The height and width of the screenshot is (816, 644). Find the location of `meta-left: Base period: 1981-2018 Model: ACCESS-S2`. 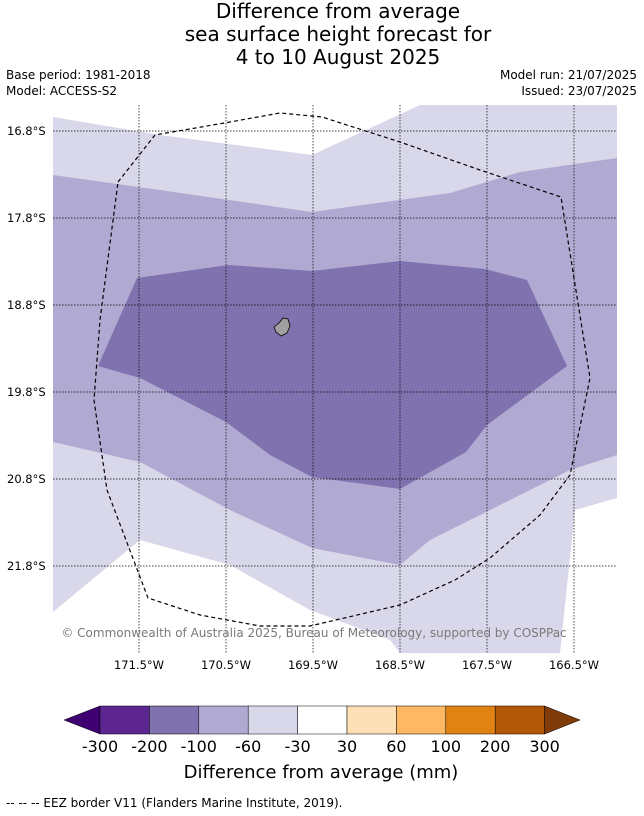

meta-left: Base period: 1981-2018 Model: ACCESS-S2 is located at coordinates (78, 83).